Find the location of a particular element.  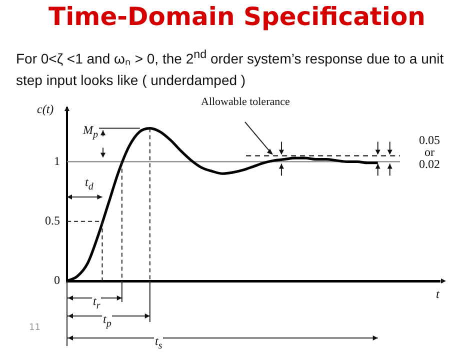

y-tick-label: 1 is located at coordinates (57, 161).